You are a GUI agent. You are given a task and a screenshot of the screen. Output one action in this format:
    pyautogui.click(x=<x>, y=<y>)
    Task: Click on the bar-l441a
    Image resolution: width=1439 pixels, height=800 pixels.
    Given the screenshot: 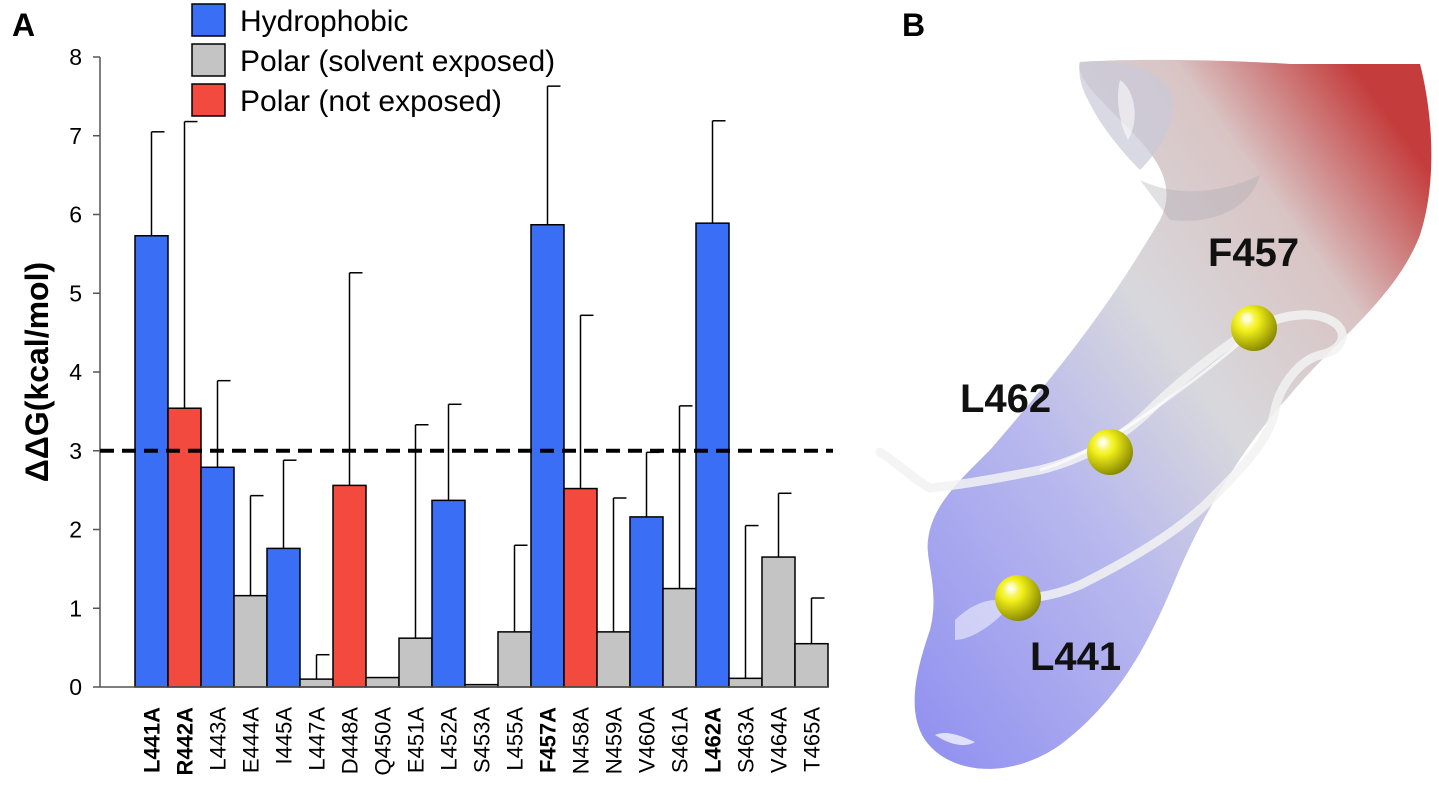 What is the action you would take?
    pyautogui.click(x=151, y=461)
    